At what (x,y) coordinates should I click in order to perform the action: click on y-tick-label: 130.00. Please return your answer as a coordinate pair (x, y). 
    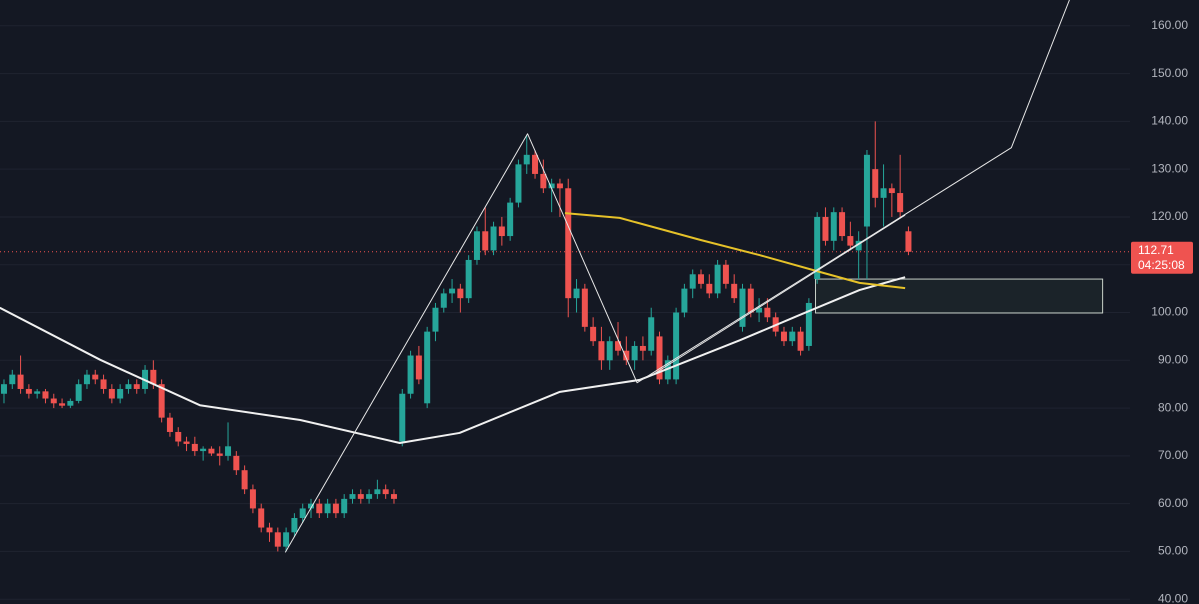
    Looking at the image, I should click on (1169, 168).